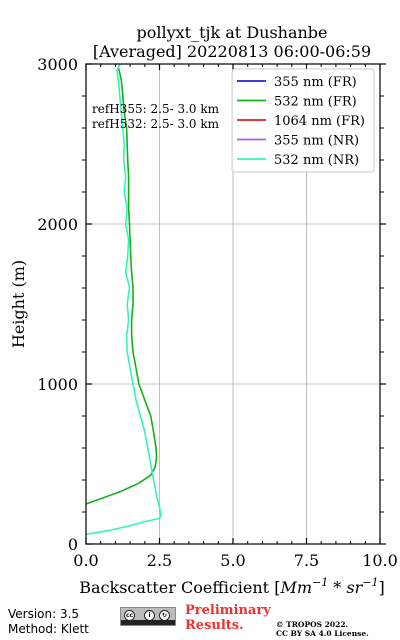 The image size is (400, 640). I want to click on copyright-notice: © TROPOS 2022. CC BY SA 4.0 License., so click(322, 629).